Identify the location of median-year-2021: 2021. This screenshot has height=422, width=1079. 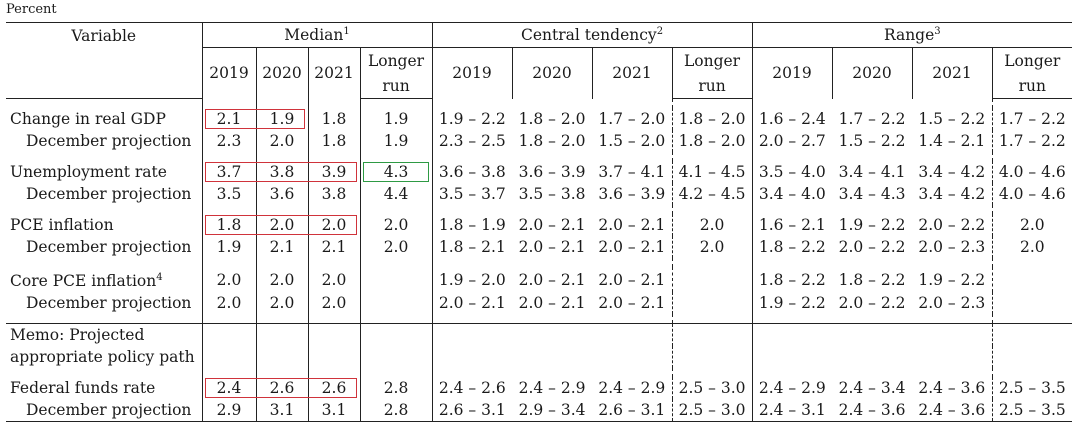
(333, 73).